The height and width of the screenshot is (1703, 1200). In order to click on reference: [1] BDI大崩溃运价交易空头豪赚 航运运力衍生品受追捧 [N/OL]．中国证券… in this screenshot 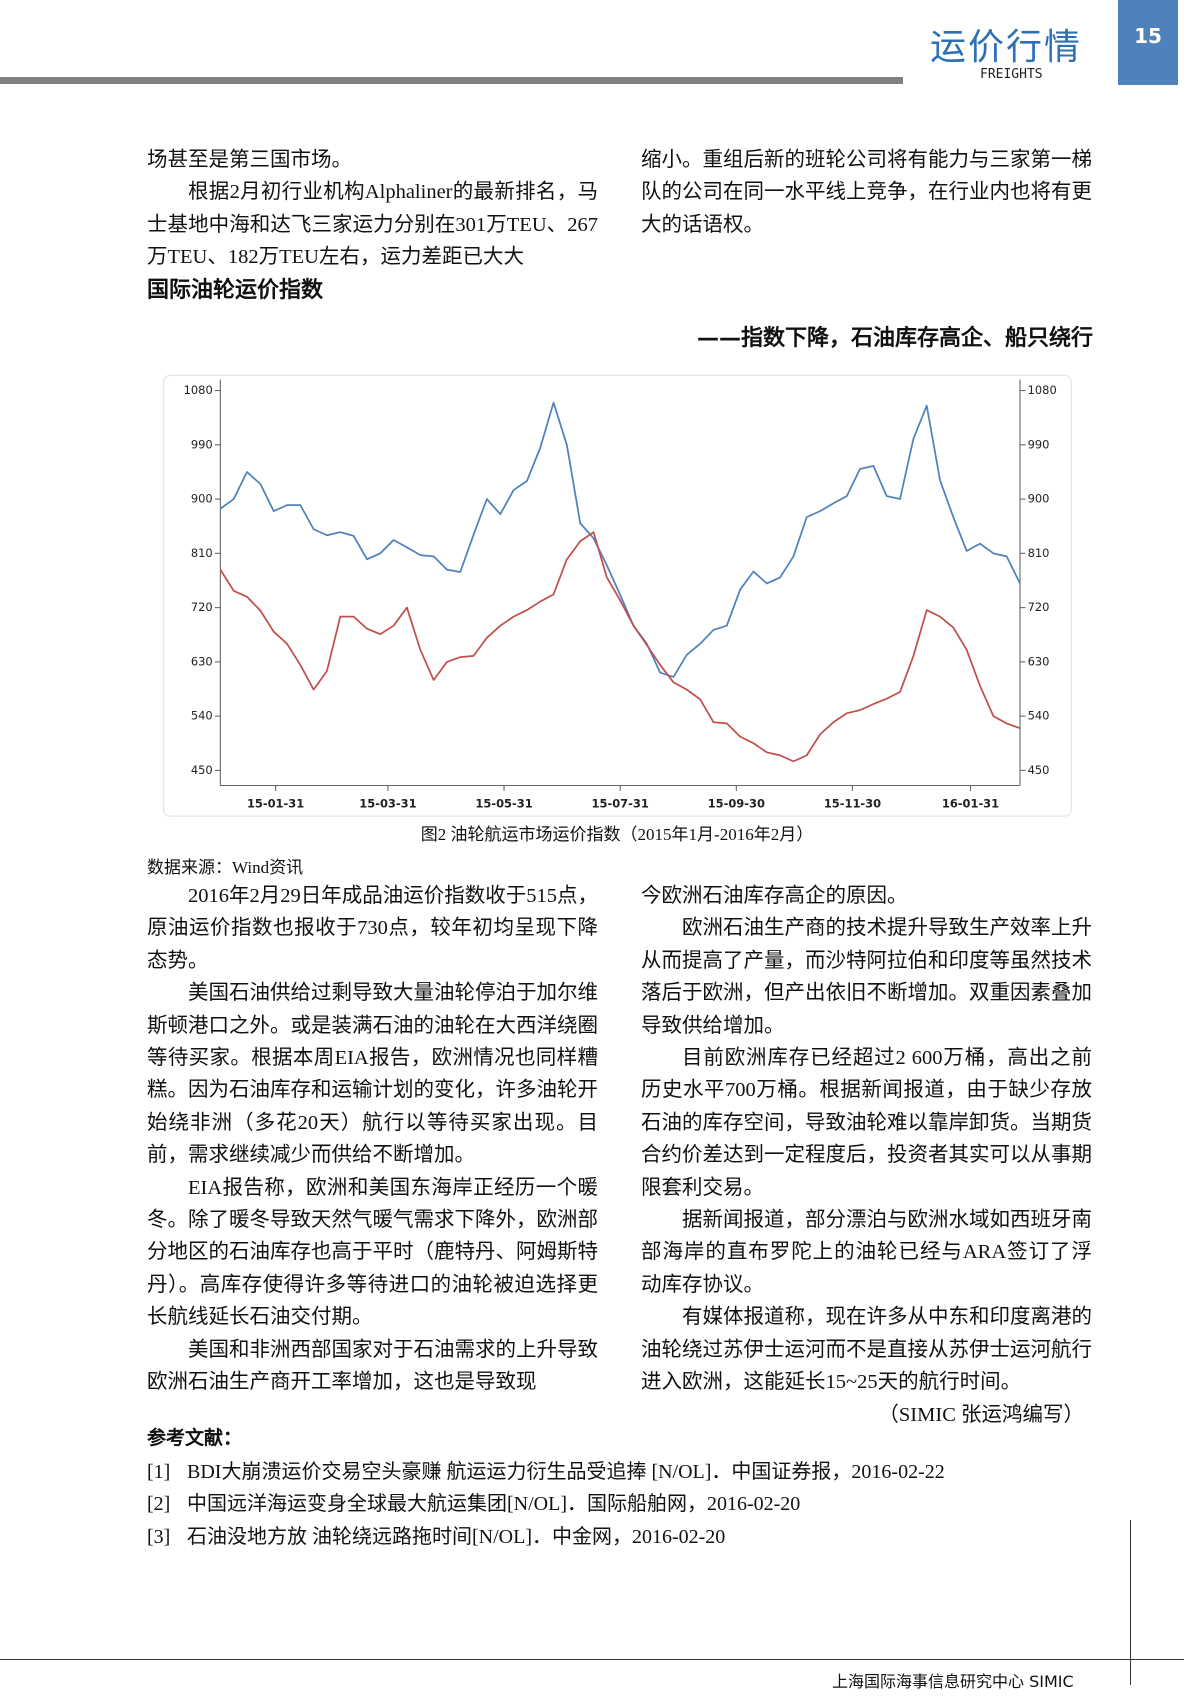, I will do `click(546, 1472)`.